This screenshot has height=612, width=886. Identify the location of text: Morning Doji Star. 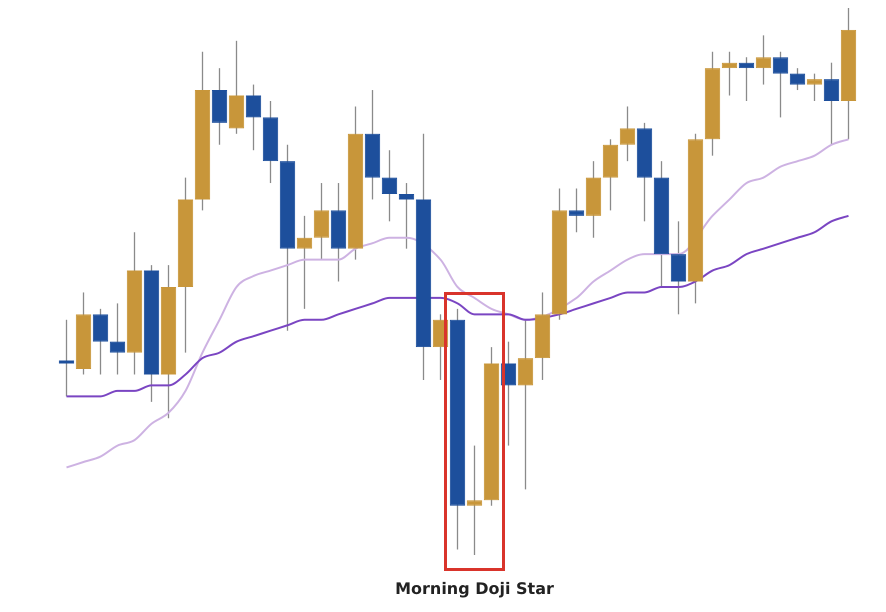
(474, 588).